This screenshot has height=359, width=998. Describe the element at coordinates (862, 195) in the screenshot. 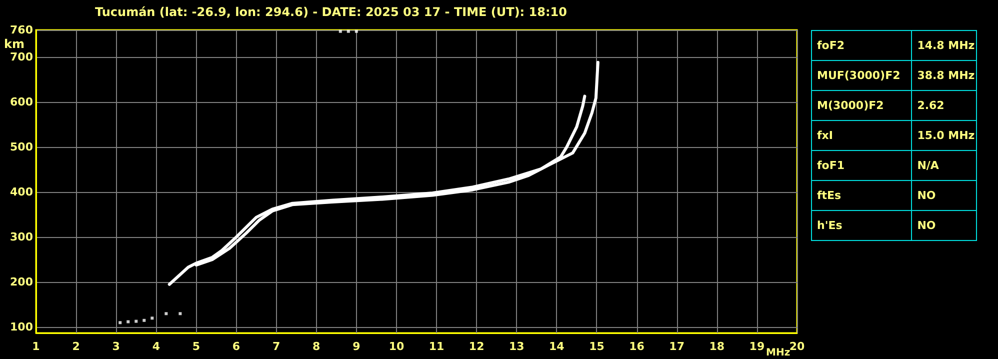

I see `text: ftEs` at that location.